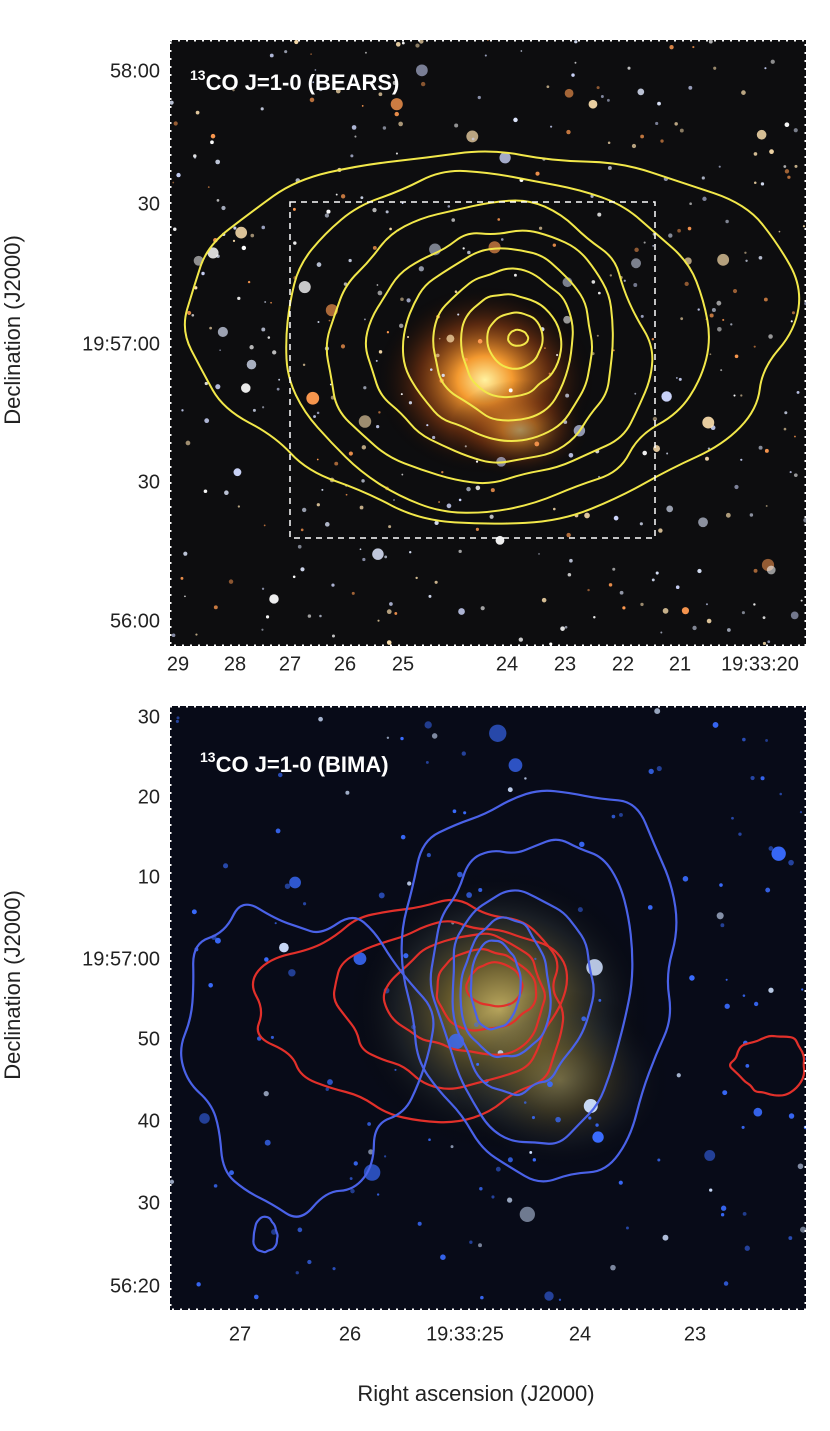 The image size is (830, 1431). Describe the element at coordinates (465, 1334) in the screenshot. I see `x-tick-label: 19:33:25` at that location.